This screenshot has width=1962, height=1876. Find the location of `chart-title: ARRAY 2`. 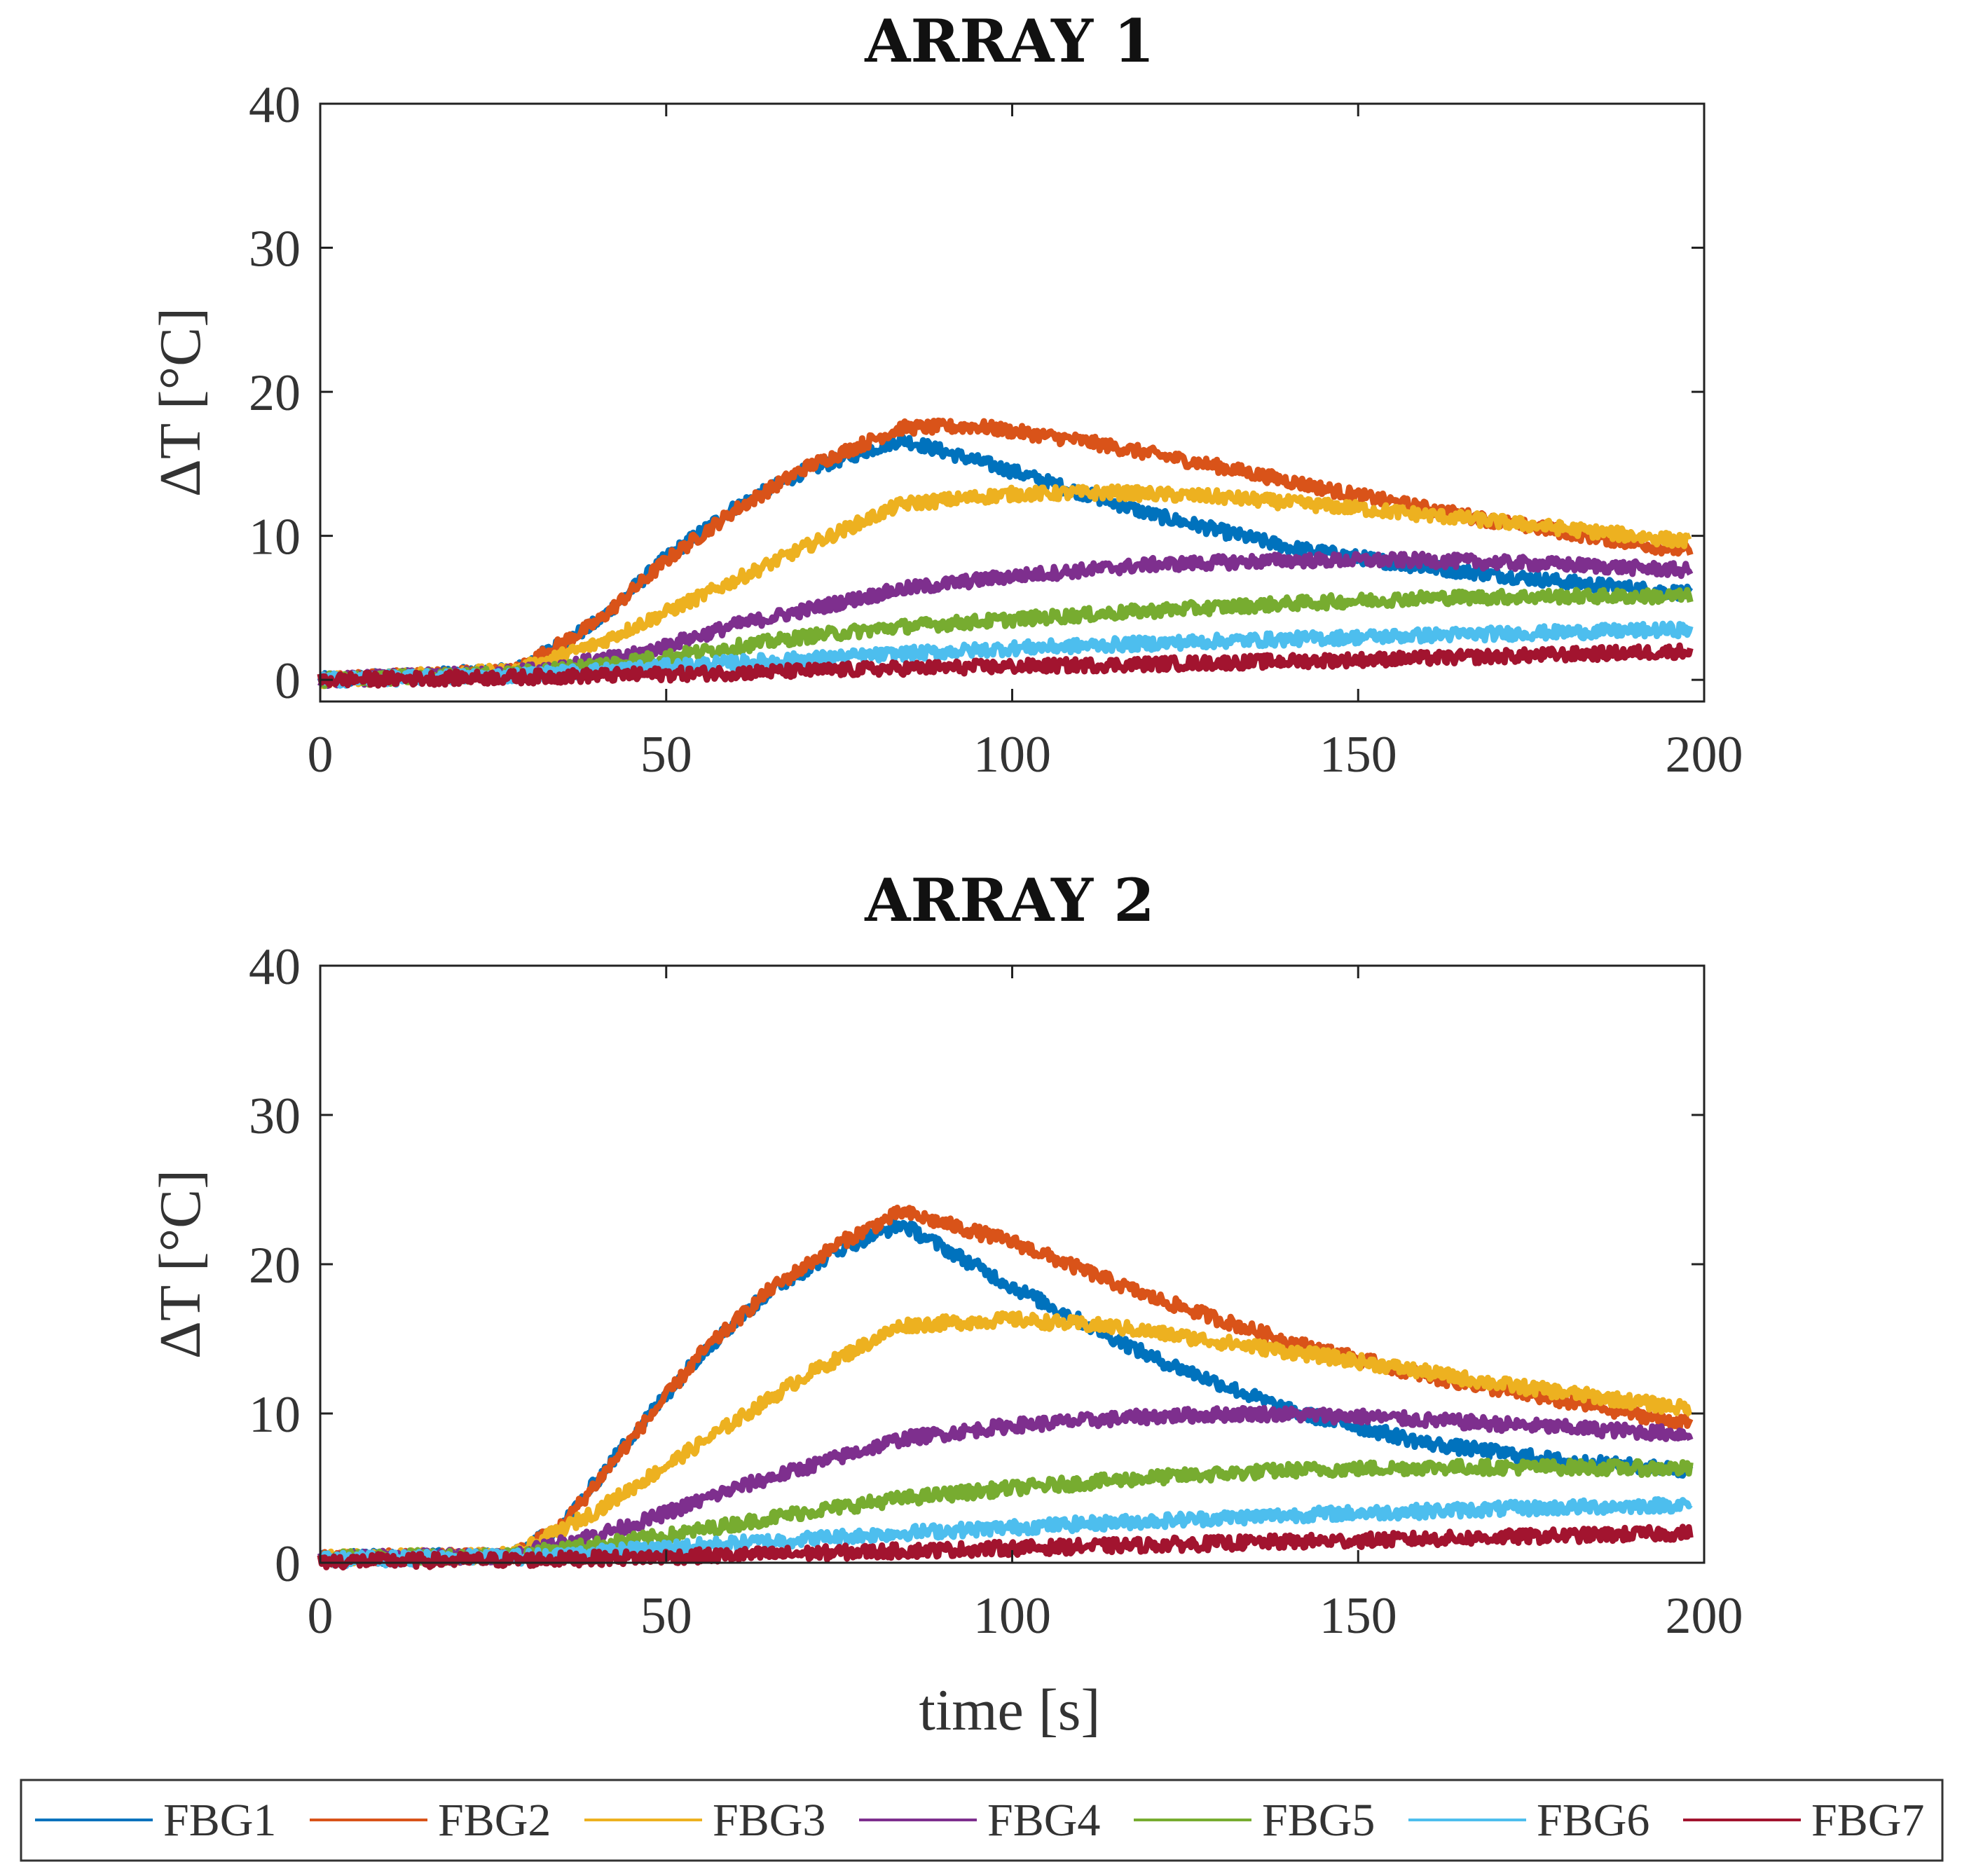

chart-title: ARRAY 2 is located at coordinates (1009, 900).